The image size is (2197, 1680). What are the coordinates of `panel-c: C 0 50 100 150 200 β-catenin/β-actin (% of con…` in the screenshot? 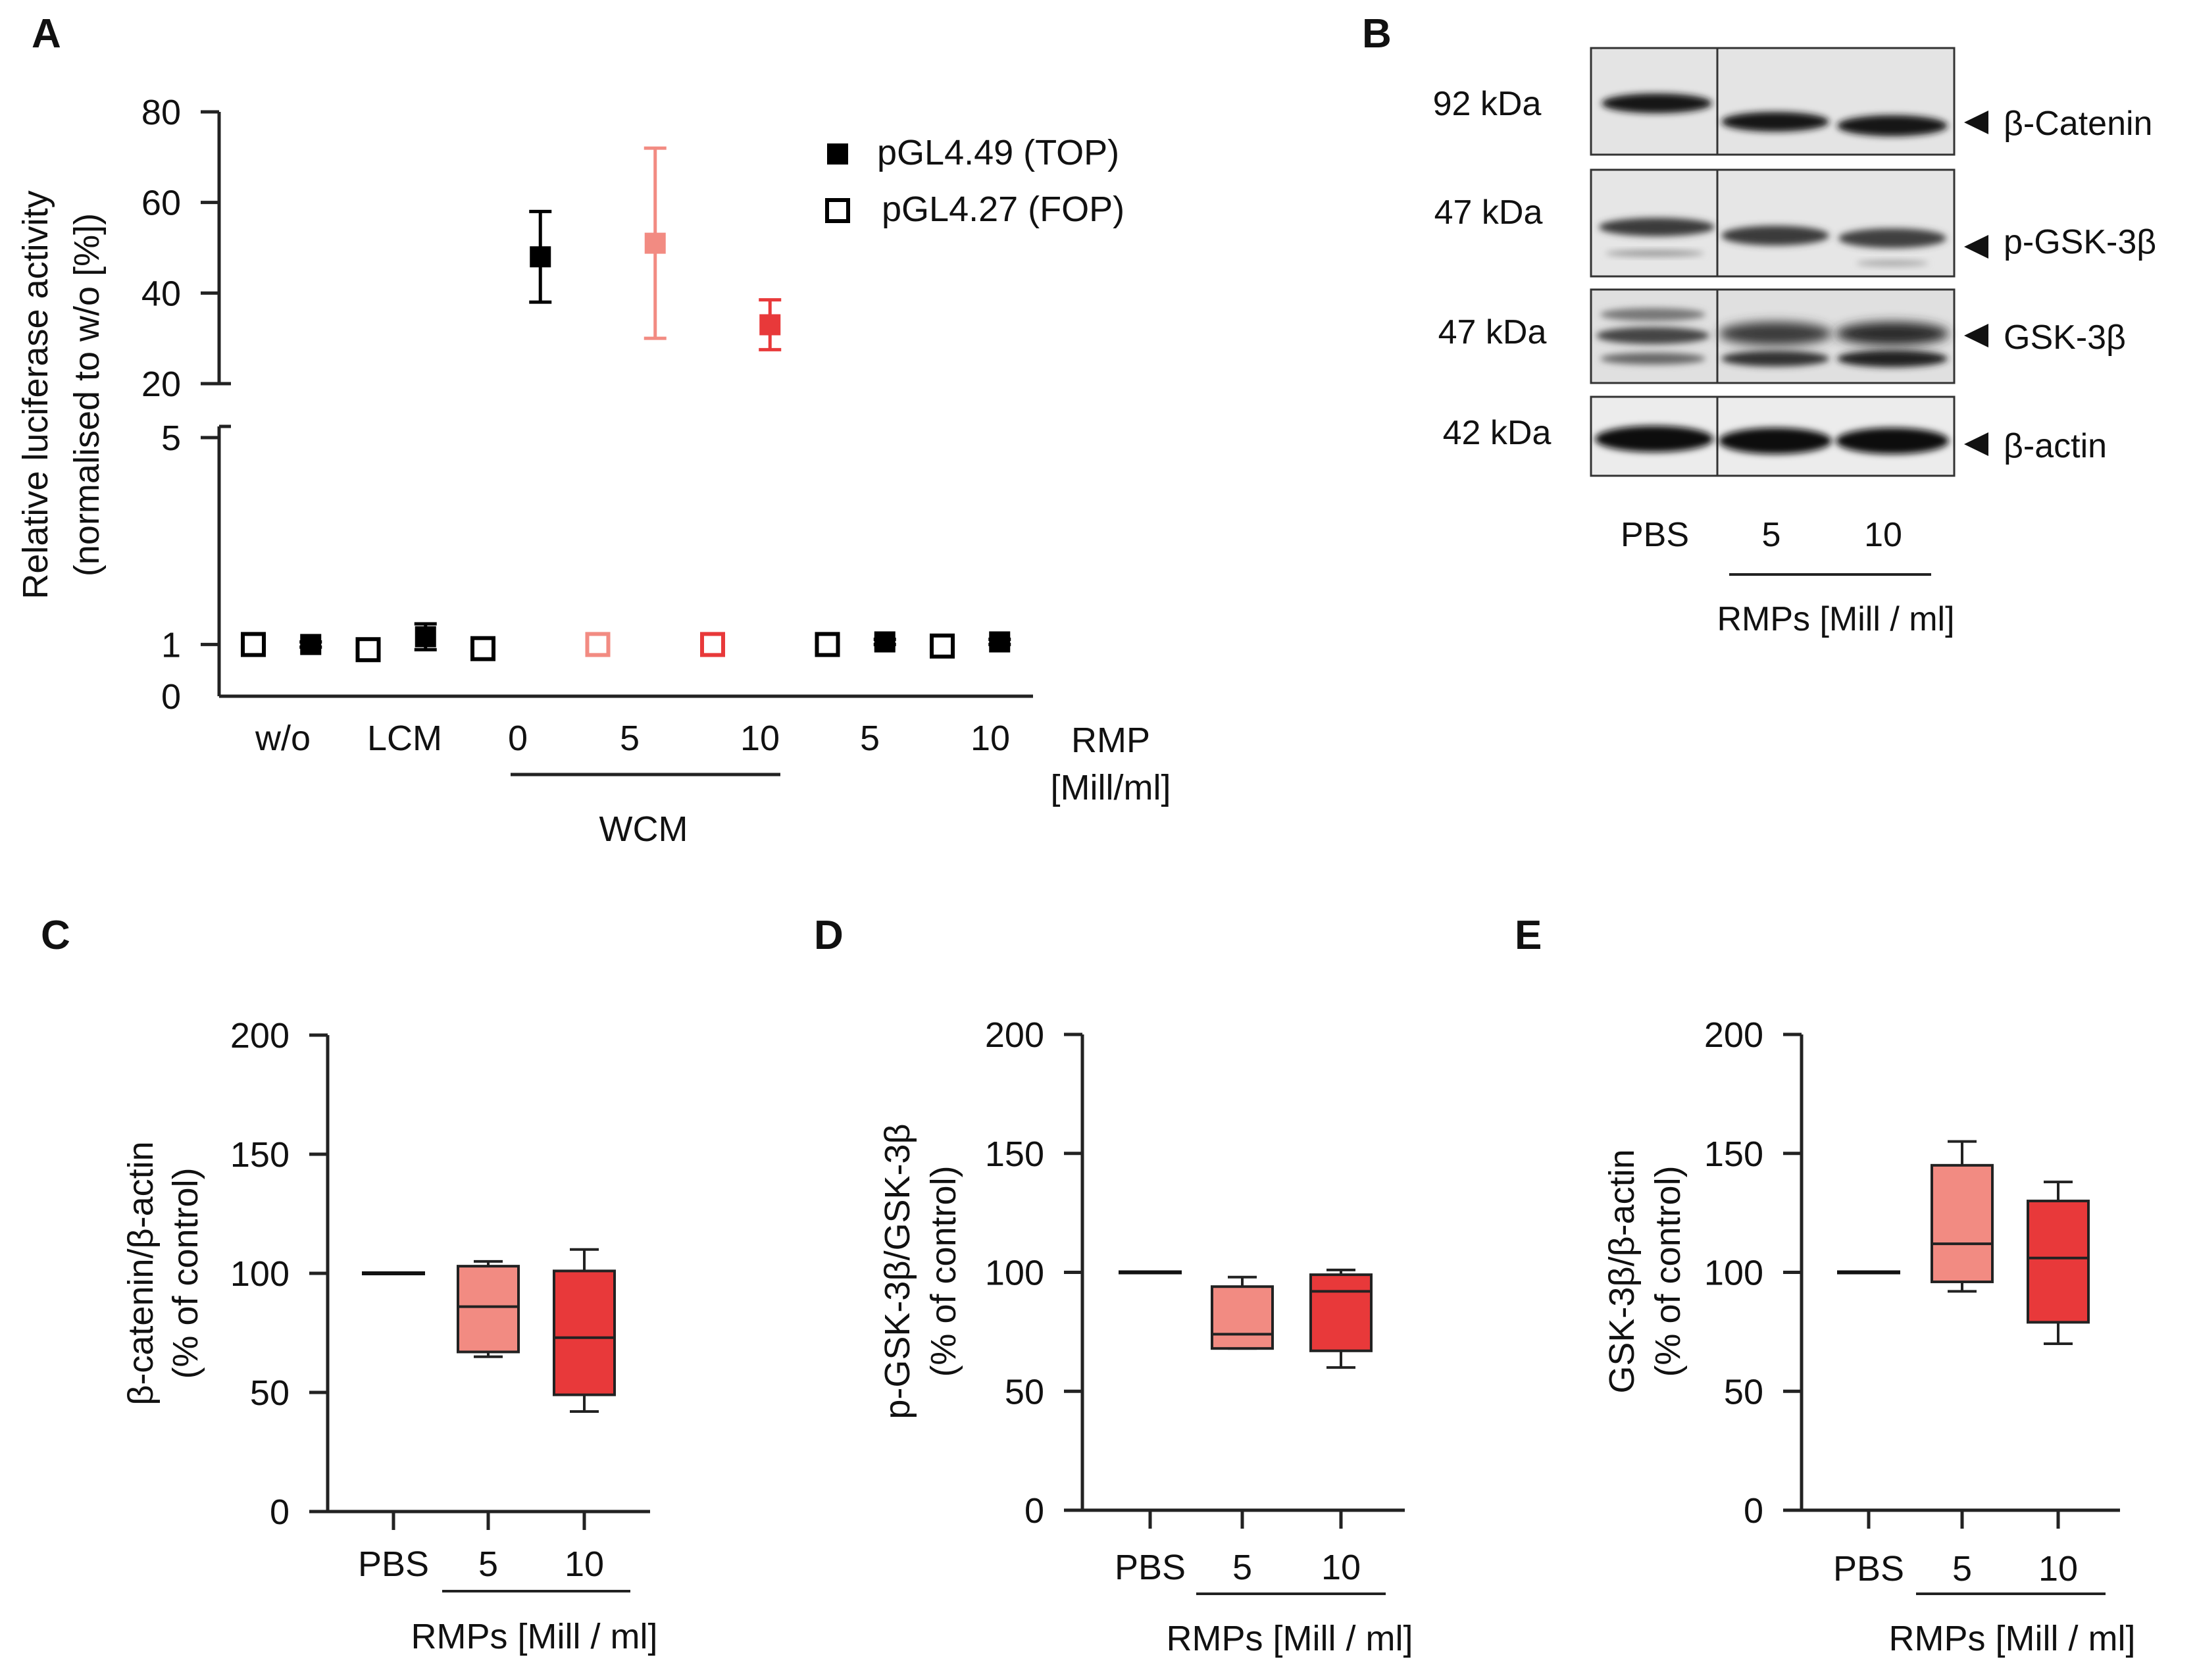 It's located at (349, 1284).